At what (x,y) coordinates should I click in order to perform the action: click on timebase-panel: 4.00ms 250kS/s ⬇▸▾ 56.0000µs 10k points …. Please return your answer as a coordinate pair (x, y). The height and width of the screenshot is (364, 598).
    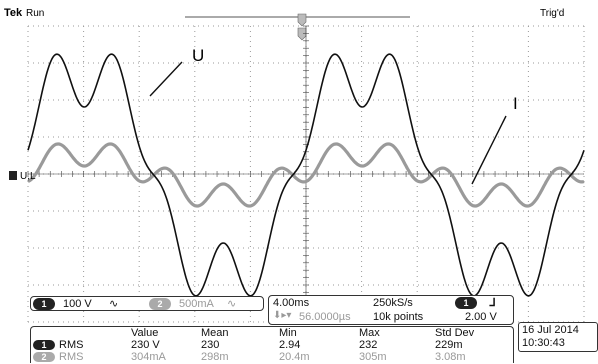
    Looking at the image, I should click on (391, 310).